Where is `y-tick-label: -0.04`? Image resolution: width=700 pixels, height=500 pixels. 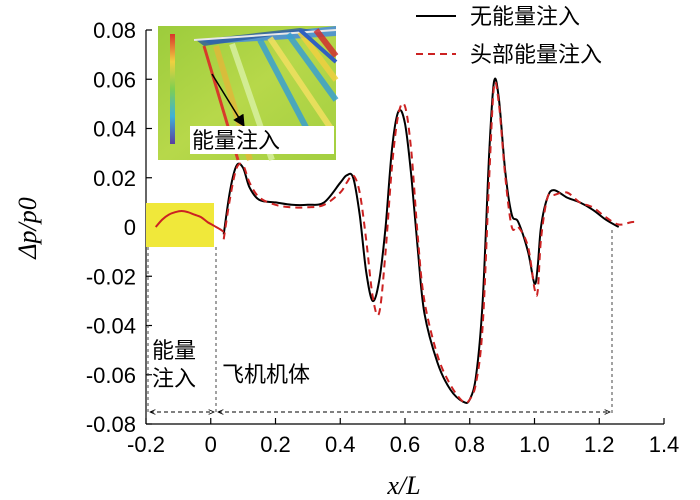
y-tick-label: -0.04 is located at coordinates (111, 326).